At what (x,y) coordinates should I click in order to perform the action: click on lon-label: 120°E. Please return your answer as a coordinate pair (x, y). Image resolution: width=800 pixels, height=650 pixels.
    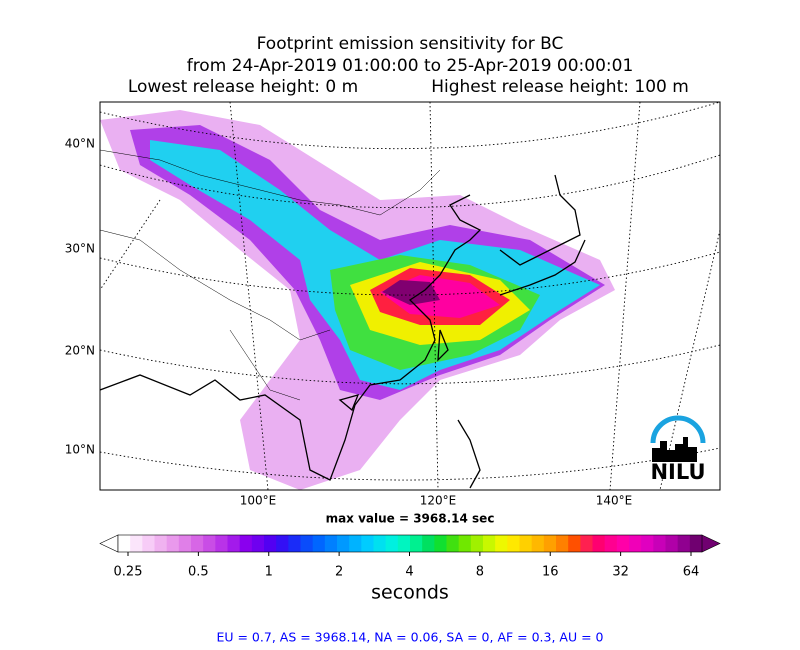
    Looking at the image, I should click on (438, 501).